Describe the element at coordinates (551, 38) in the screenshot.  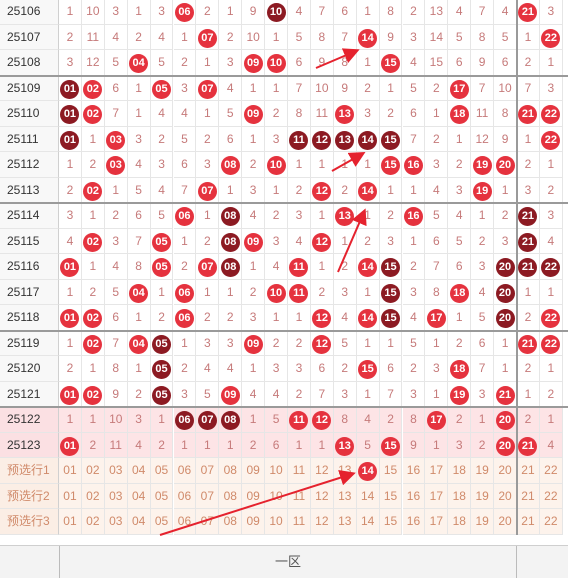
I see `number-ball: 22` at that location.